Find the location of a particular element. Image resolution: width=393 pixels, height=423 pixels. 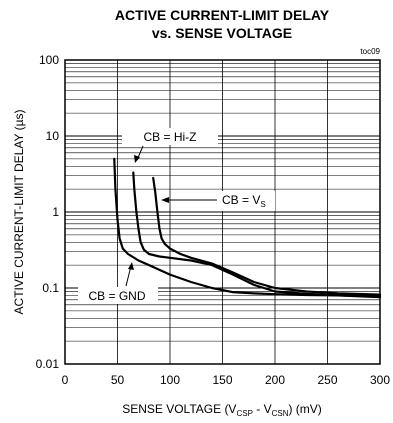

annotation-gnd: CB = GND is located at coordinates (116, 296).